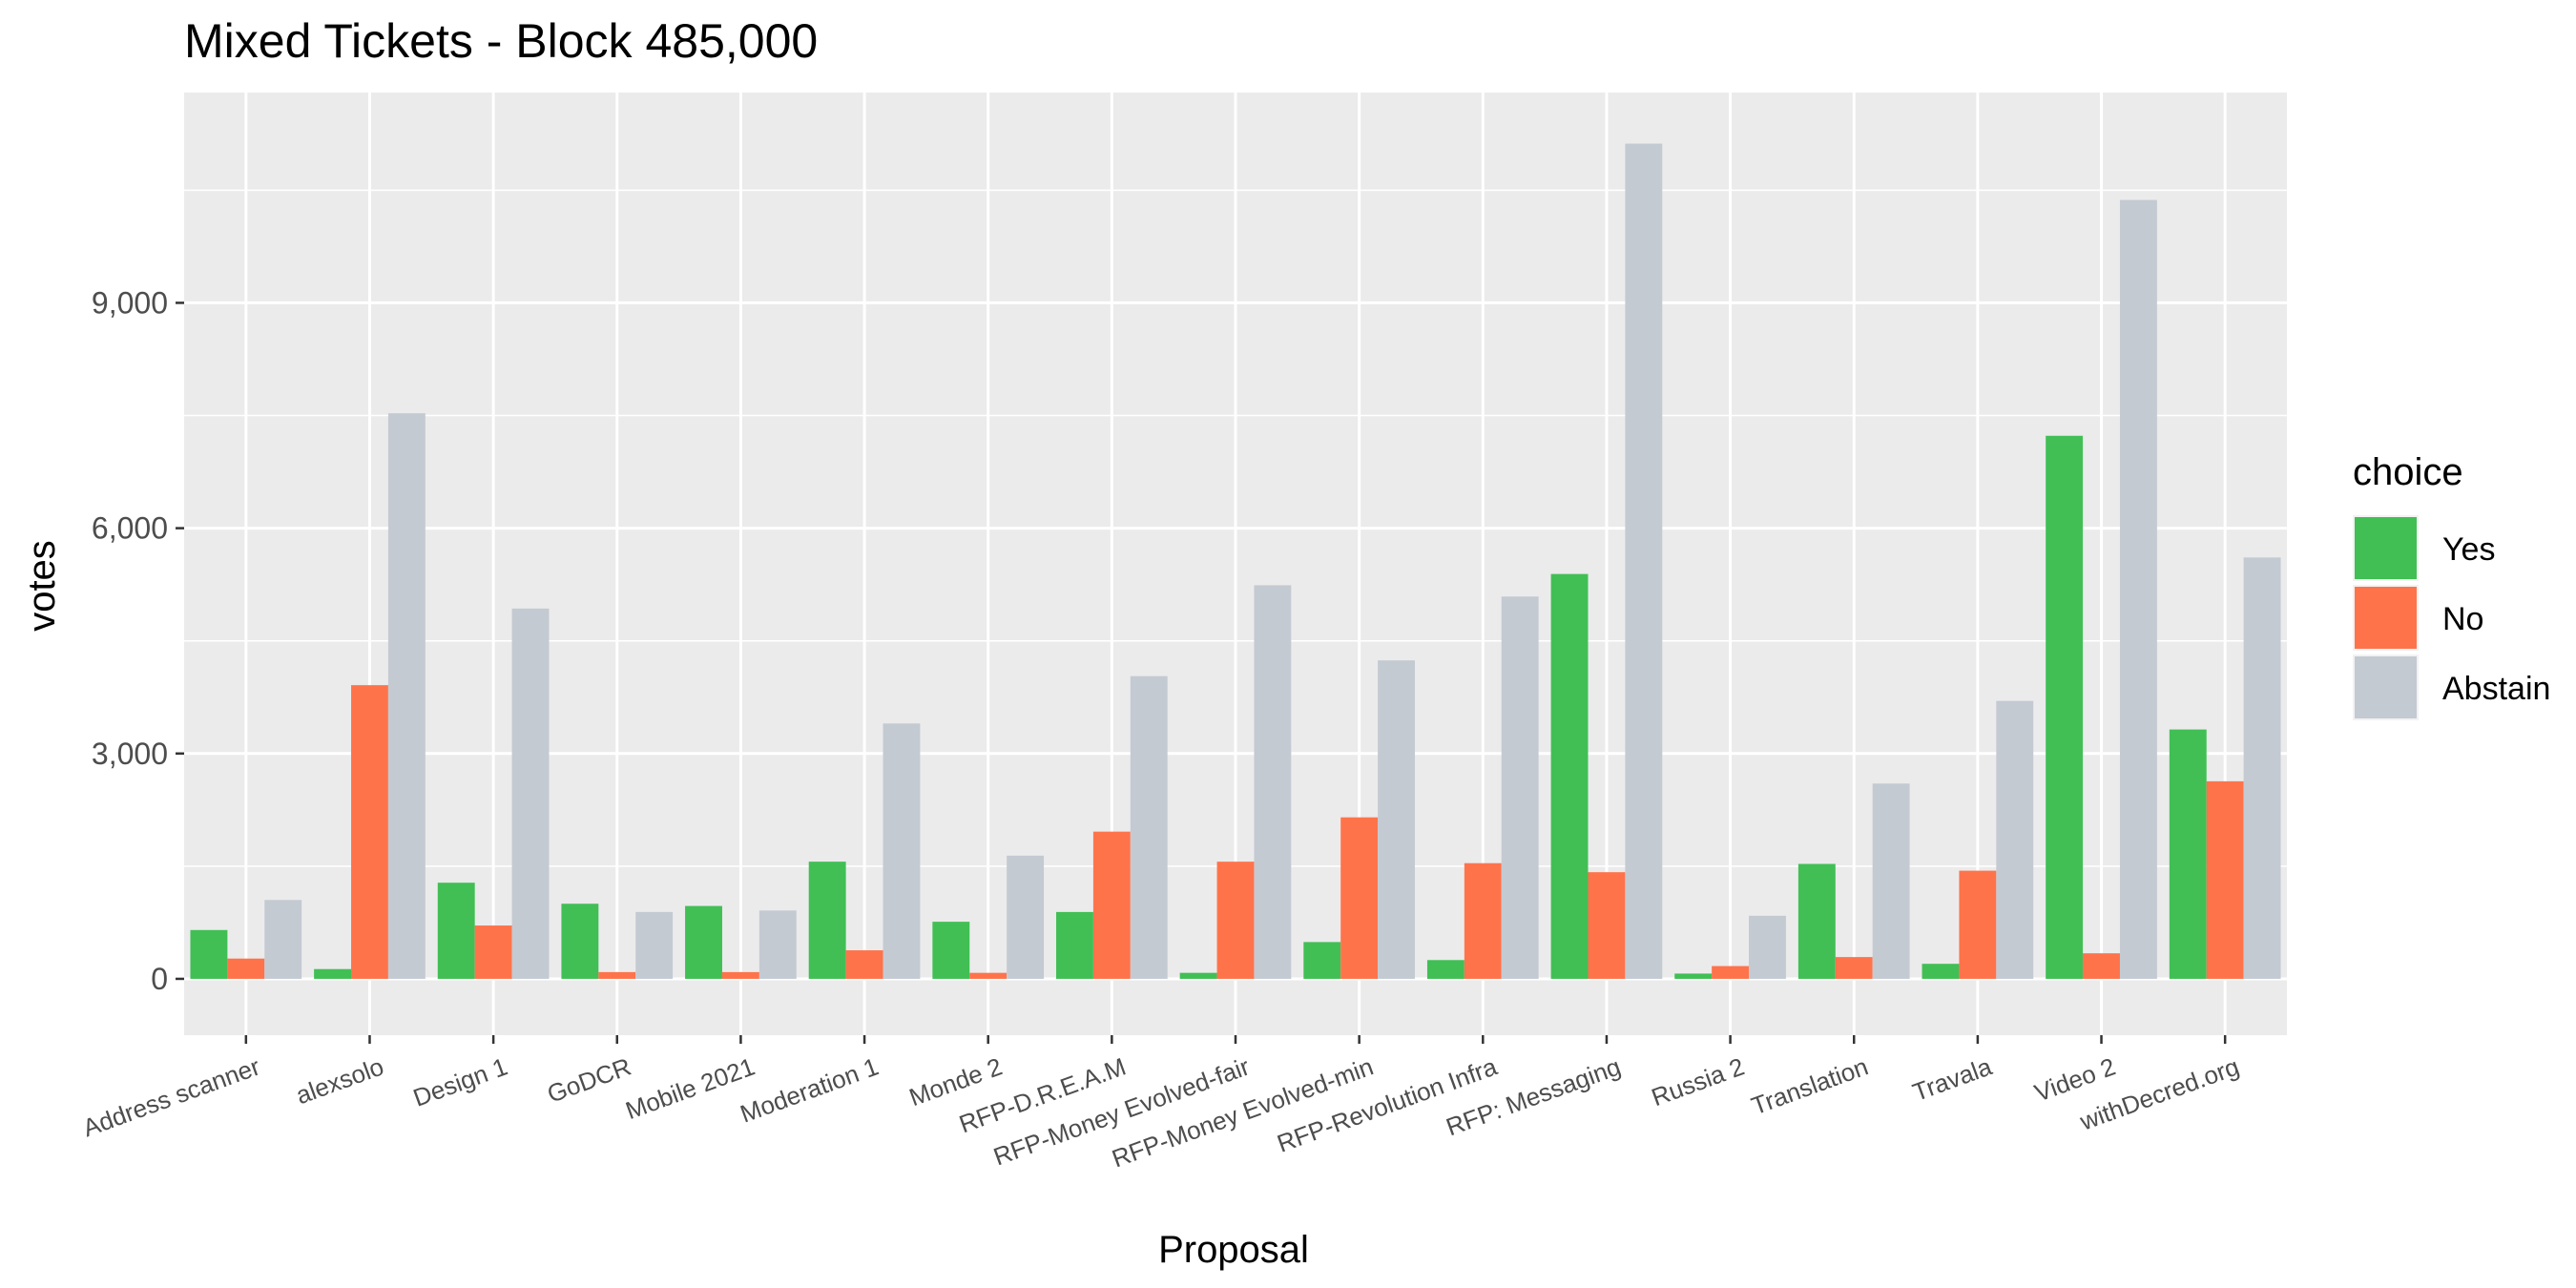 The image size is (2576, 1288). Describe the element at coordinates (2262, 768) in the screenshot. I see `bar-abstain-withdecred-org` at that location.